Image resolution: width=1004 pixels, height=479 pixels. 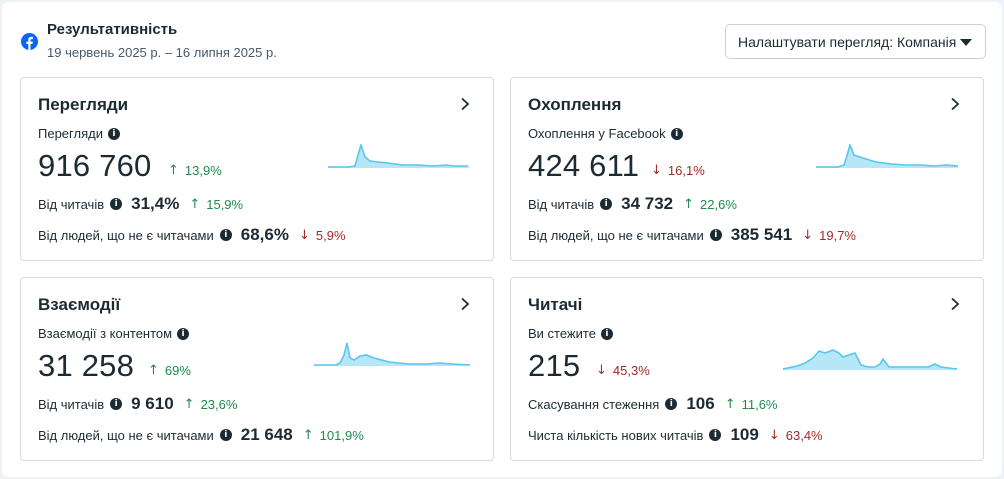 What do you see at coordinates (29, 41) in the screenshot?
I see `facebook-icon` at bounding box center [29, 41].